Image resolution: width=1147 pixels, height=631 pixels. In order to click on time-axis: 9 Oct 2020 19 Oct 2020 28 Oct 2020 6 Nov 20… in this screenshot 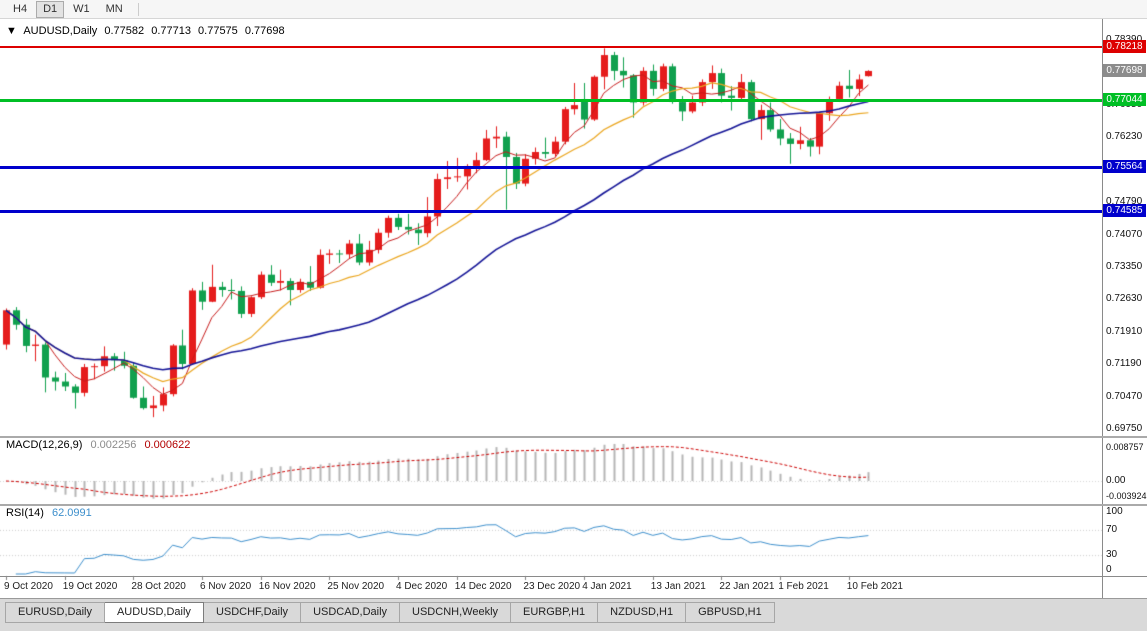, I will do `click(551, 587)`.